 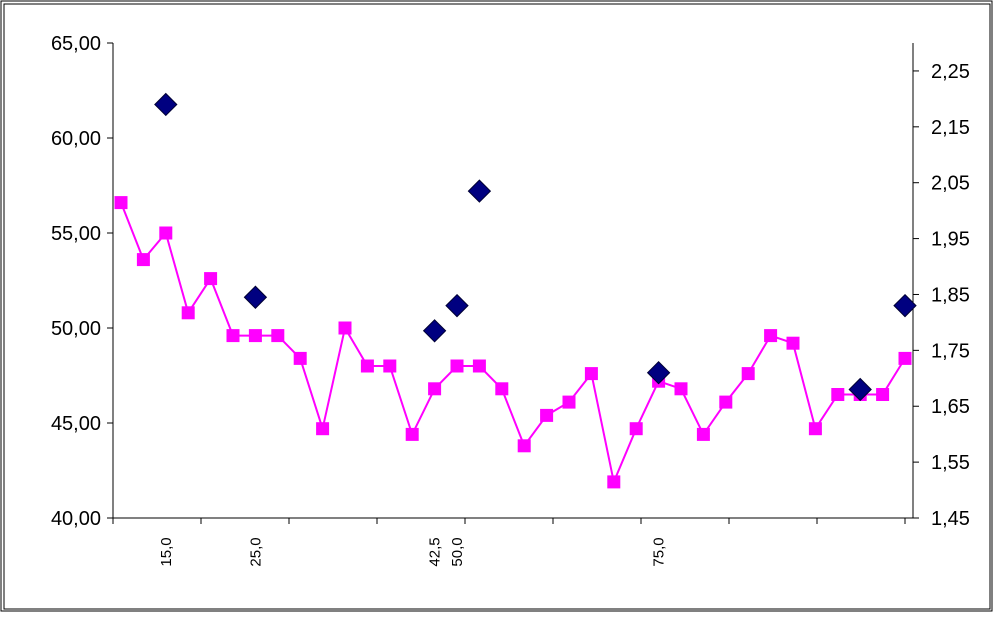 I want to click on y-right-tick-label: 1,95, so click(x=950, y=240).